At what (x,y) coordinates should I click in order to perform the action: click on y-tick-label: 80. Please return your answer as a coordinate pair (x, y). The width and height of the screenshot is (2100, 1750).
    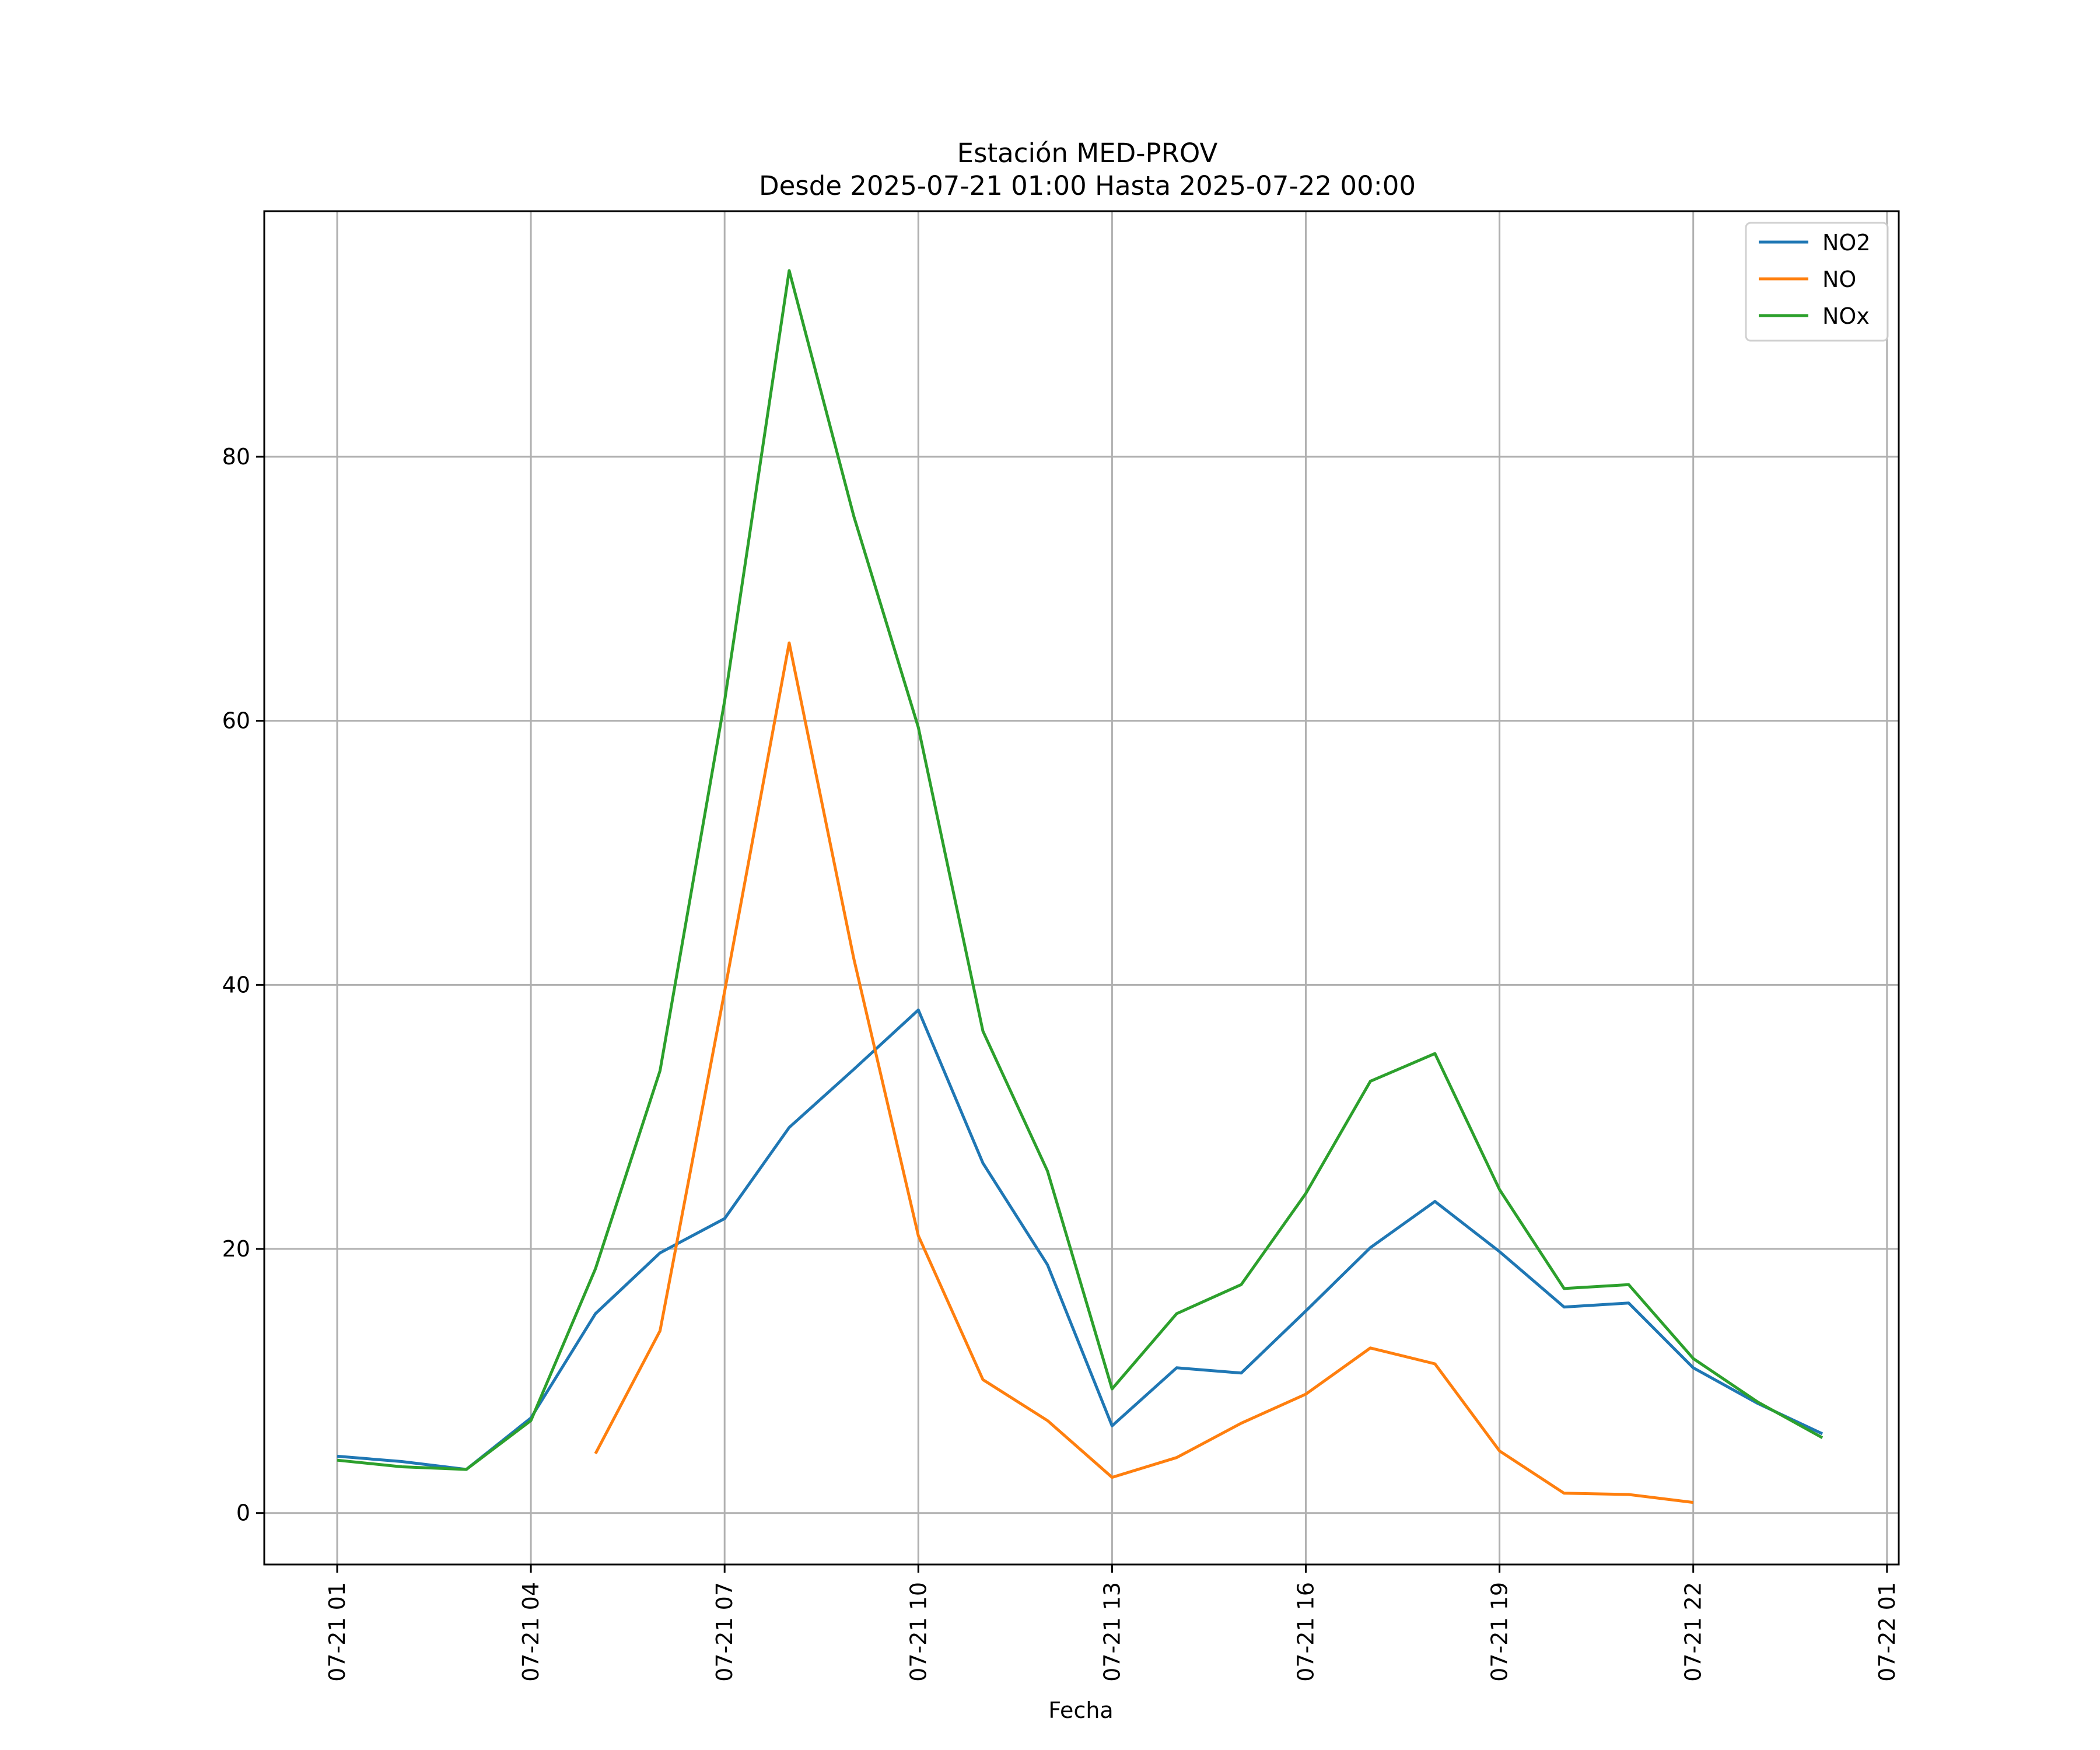
    Looking at the image, I should click on (236, 457).